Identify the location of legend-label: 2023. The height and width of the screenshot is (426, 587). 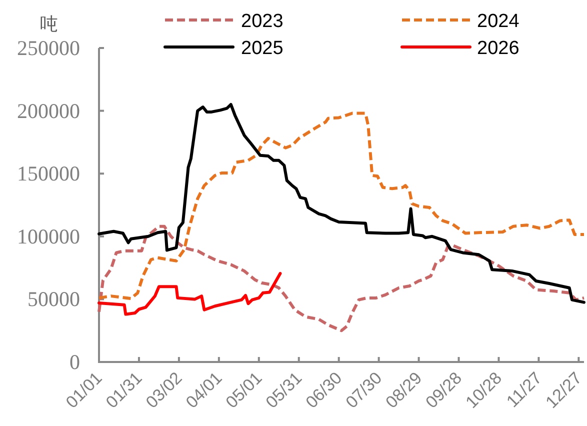
(262, 21).